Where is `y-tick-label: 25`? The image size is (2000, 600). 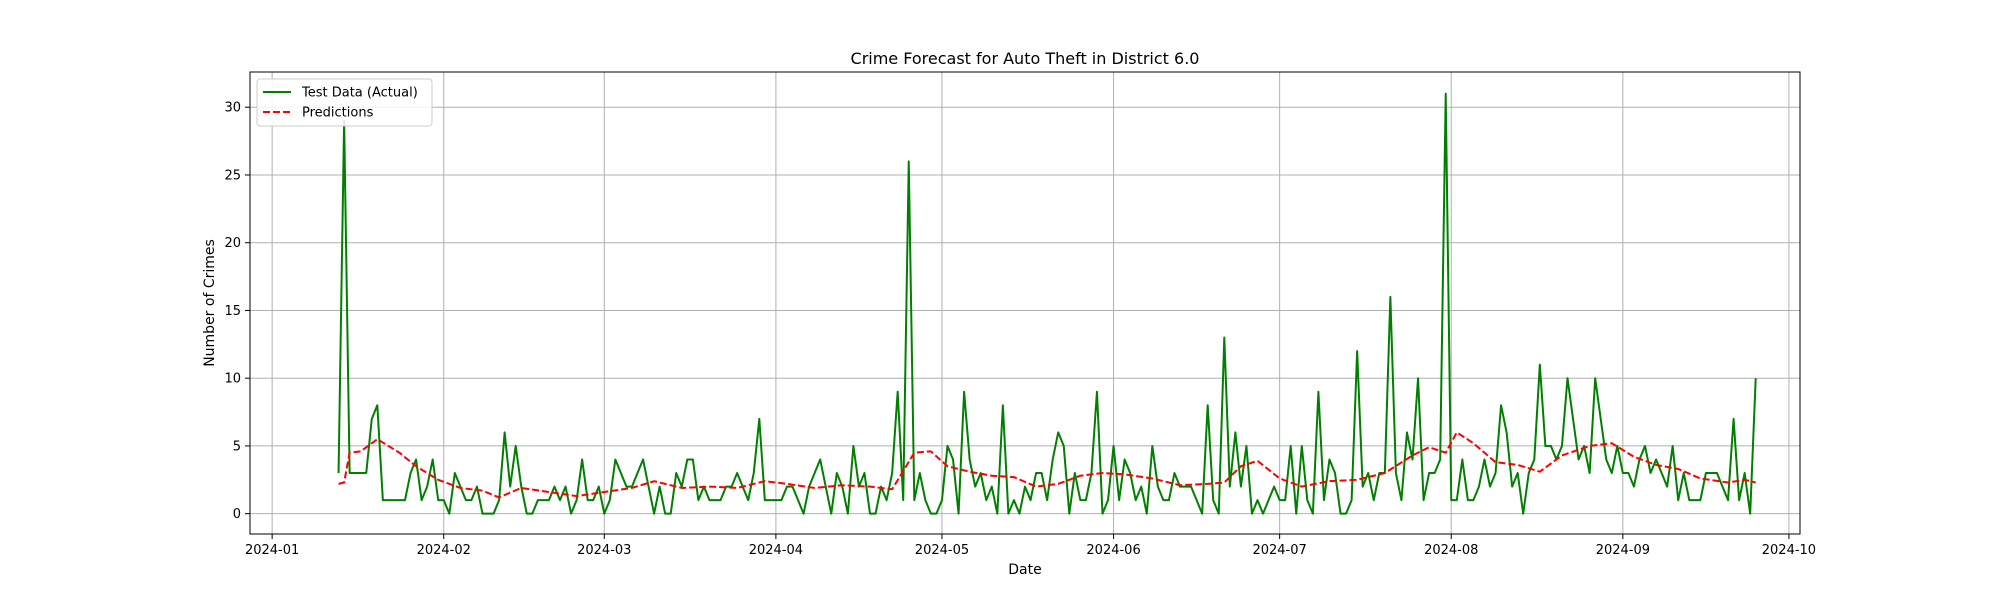 y-tick-label: 25 is located at coordinates (232, 175).